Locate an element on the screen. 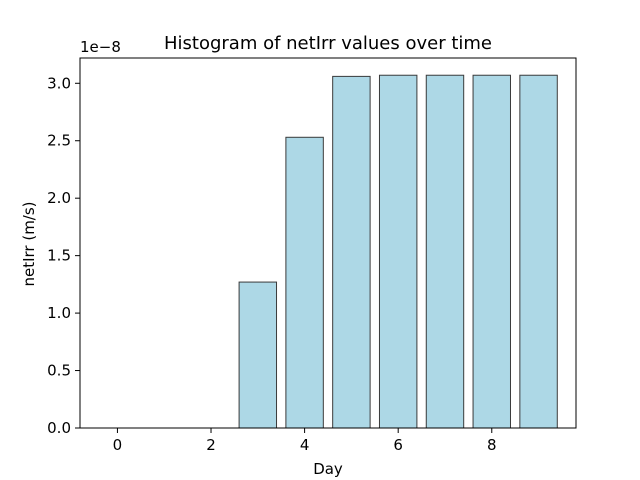 This screenshot has width=640, height=480. x-ticks-group: 0 2 4 6 8 is located at coordinates (305, 441).